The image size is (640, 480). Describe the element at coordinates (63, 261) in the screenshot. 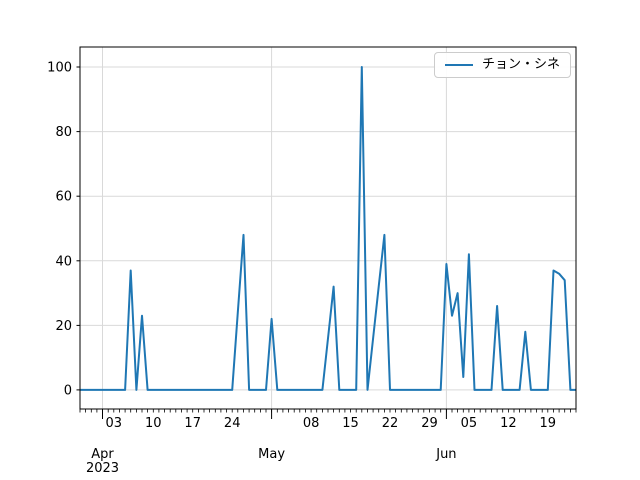

I see `y-tick-label: 40` at that location.